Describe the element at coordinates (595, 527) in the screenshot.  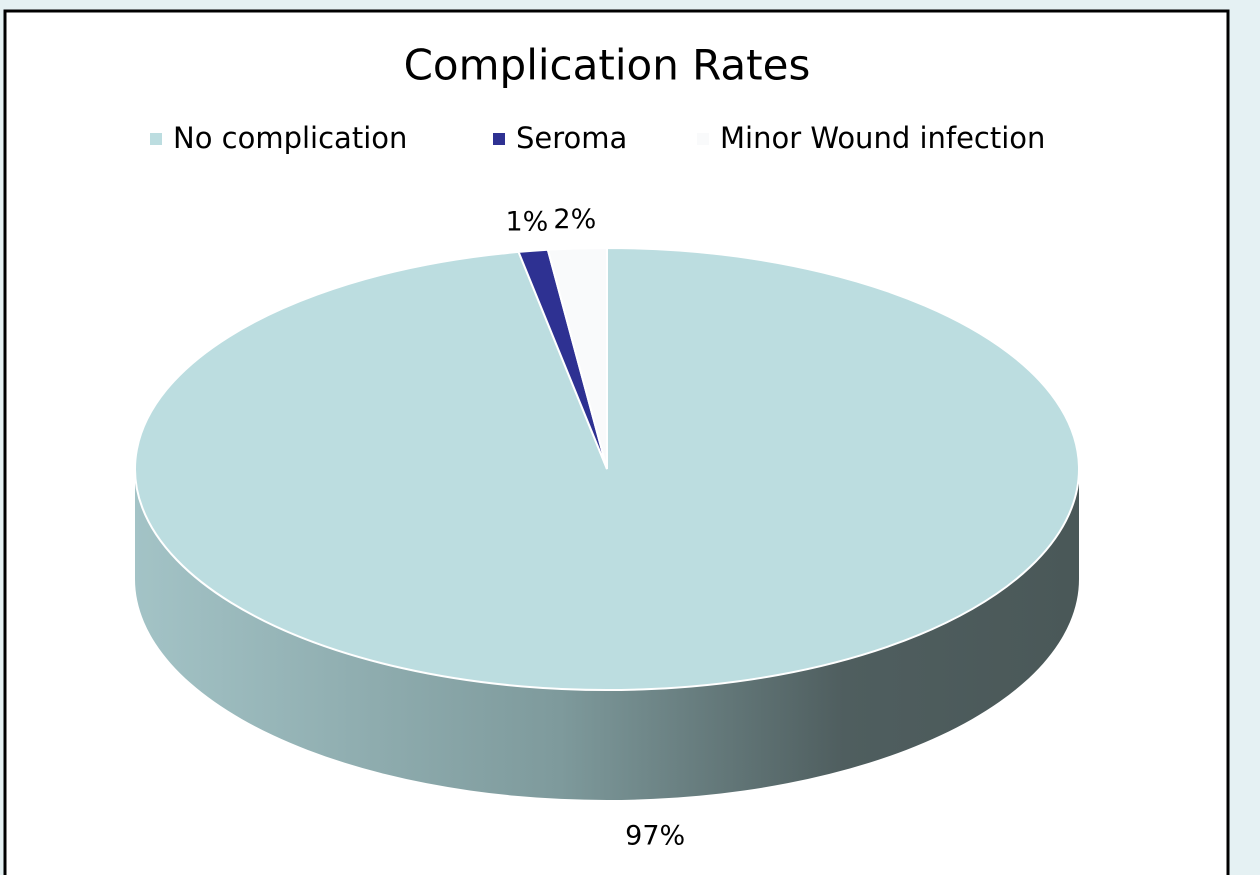
I see `data-labels: 97% 1% 2%` at that location.